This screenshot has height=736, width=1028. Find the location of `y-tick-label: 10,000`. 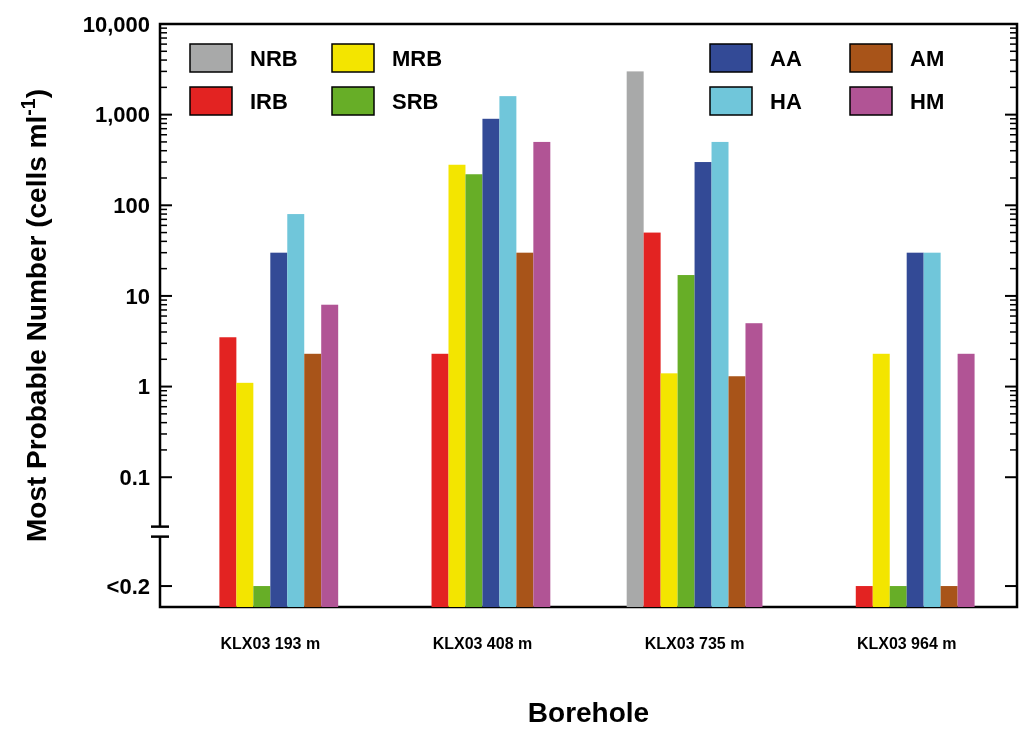

y-tick-label: 10,000 is located at coordinates (116, 24).